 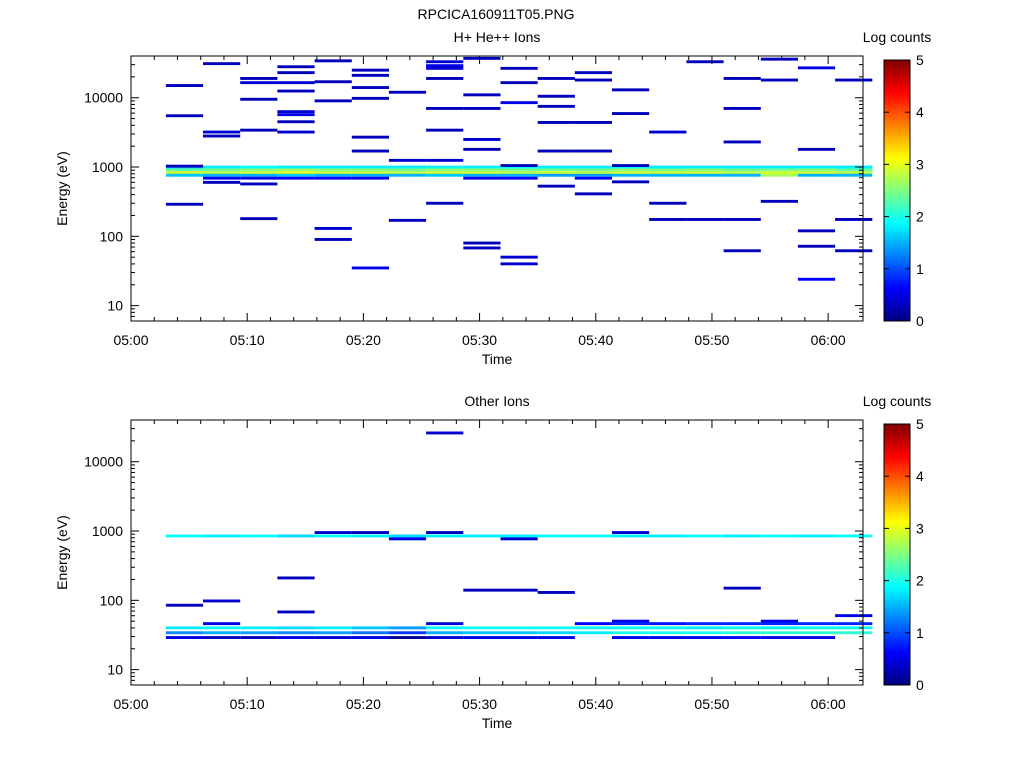 What do you see at coordinates (115, 306) in the screenshot?
I see `y-tick-label: 10` at bounding box center [115, 306].